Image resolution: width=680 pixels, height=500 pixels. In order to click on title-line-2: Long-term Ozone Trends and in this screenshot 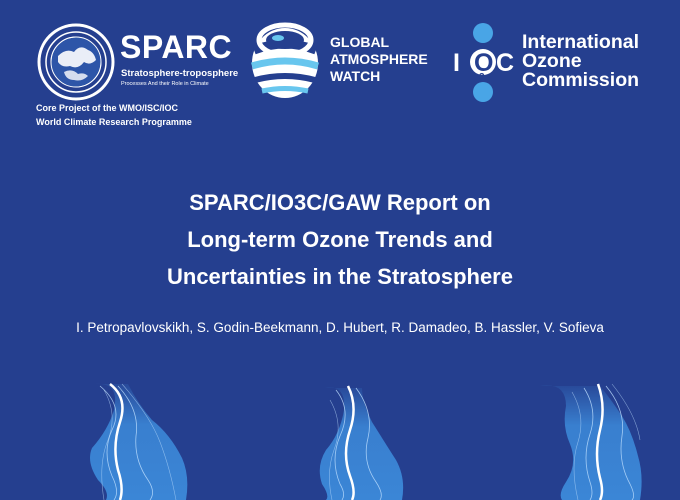, I will do `click(340, 239)`.